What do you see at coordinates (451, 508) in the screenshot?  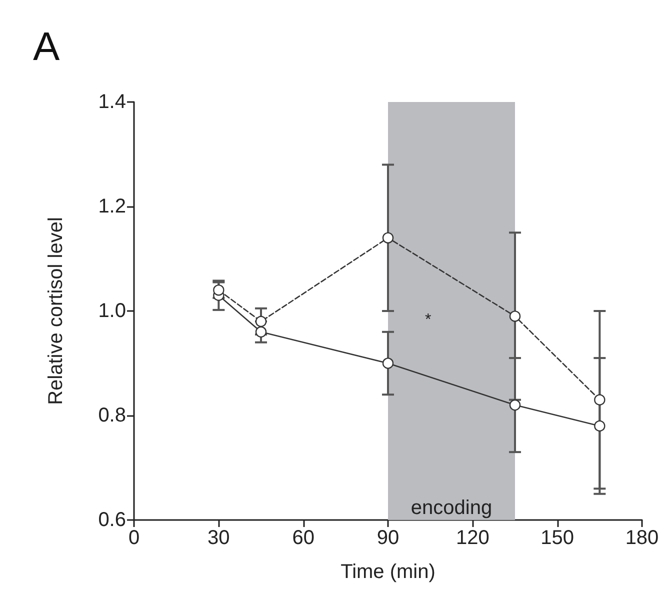 I see `band-label: encoding` at bounding box center [451, 508].